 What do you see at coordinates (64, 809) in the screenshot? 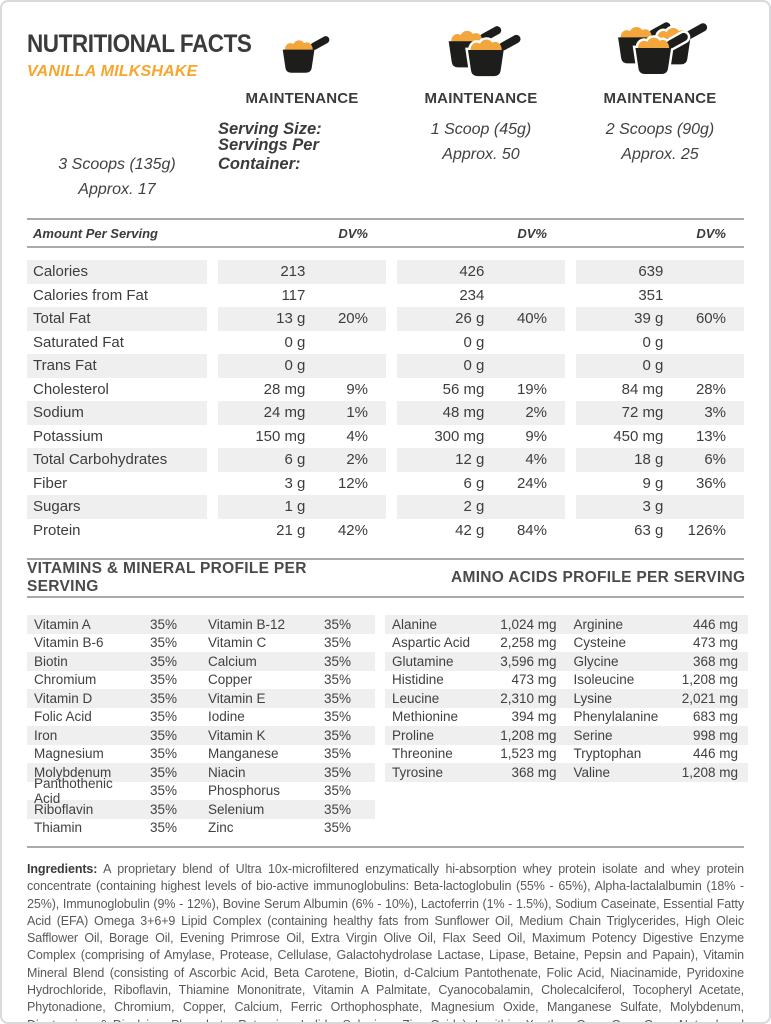
I see `vitamin-name: Riboflavin` at bounding box center [64, 809].